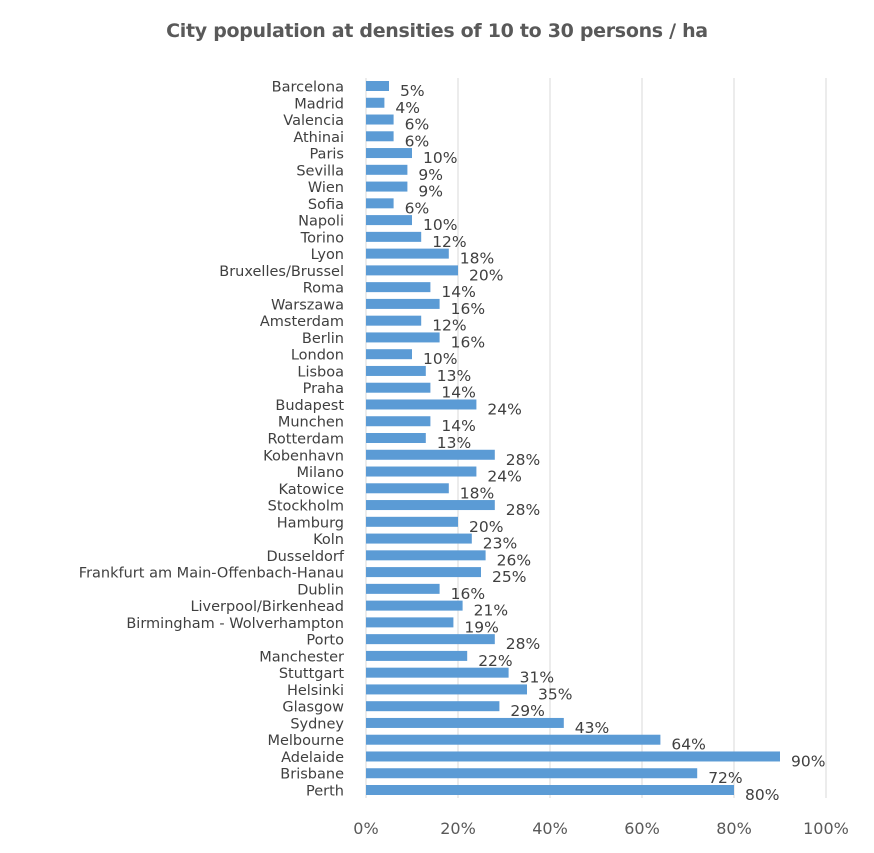  Describe the element at coordinates (323, 389) in the screenshot. I see `category-label: Praha` at that location.